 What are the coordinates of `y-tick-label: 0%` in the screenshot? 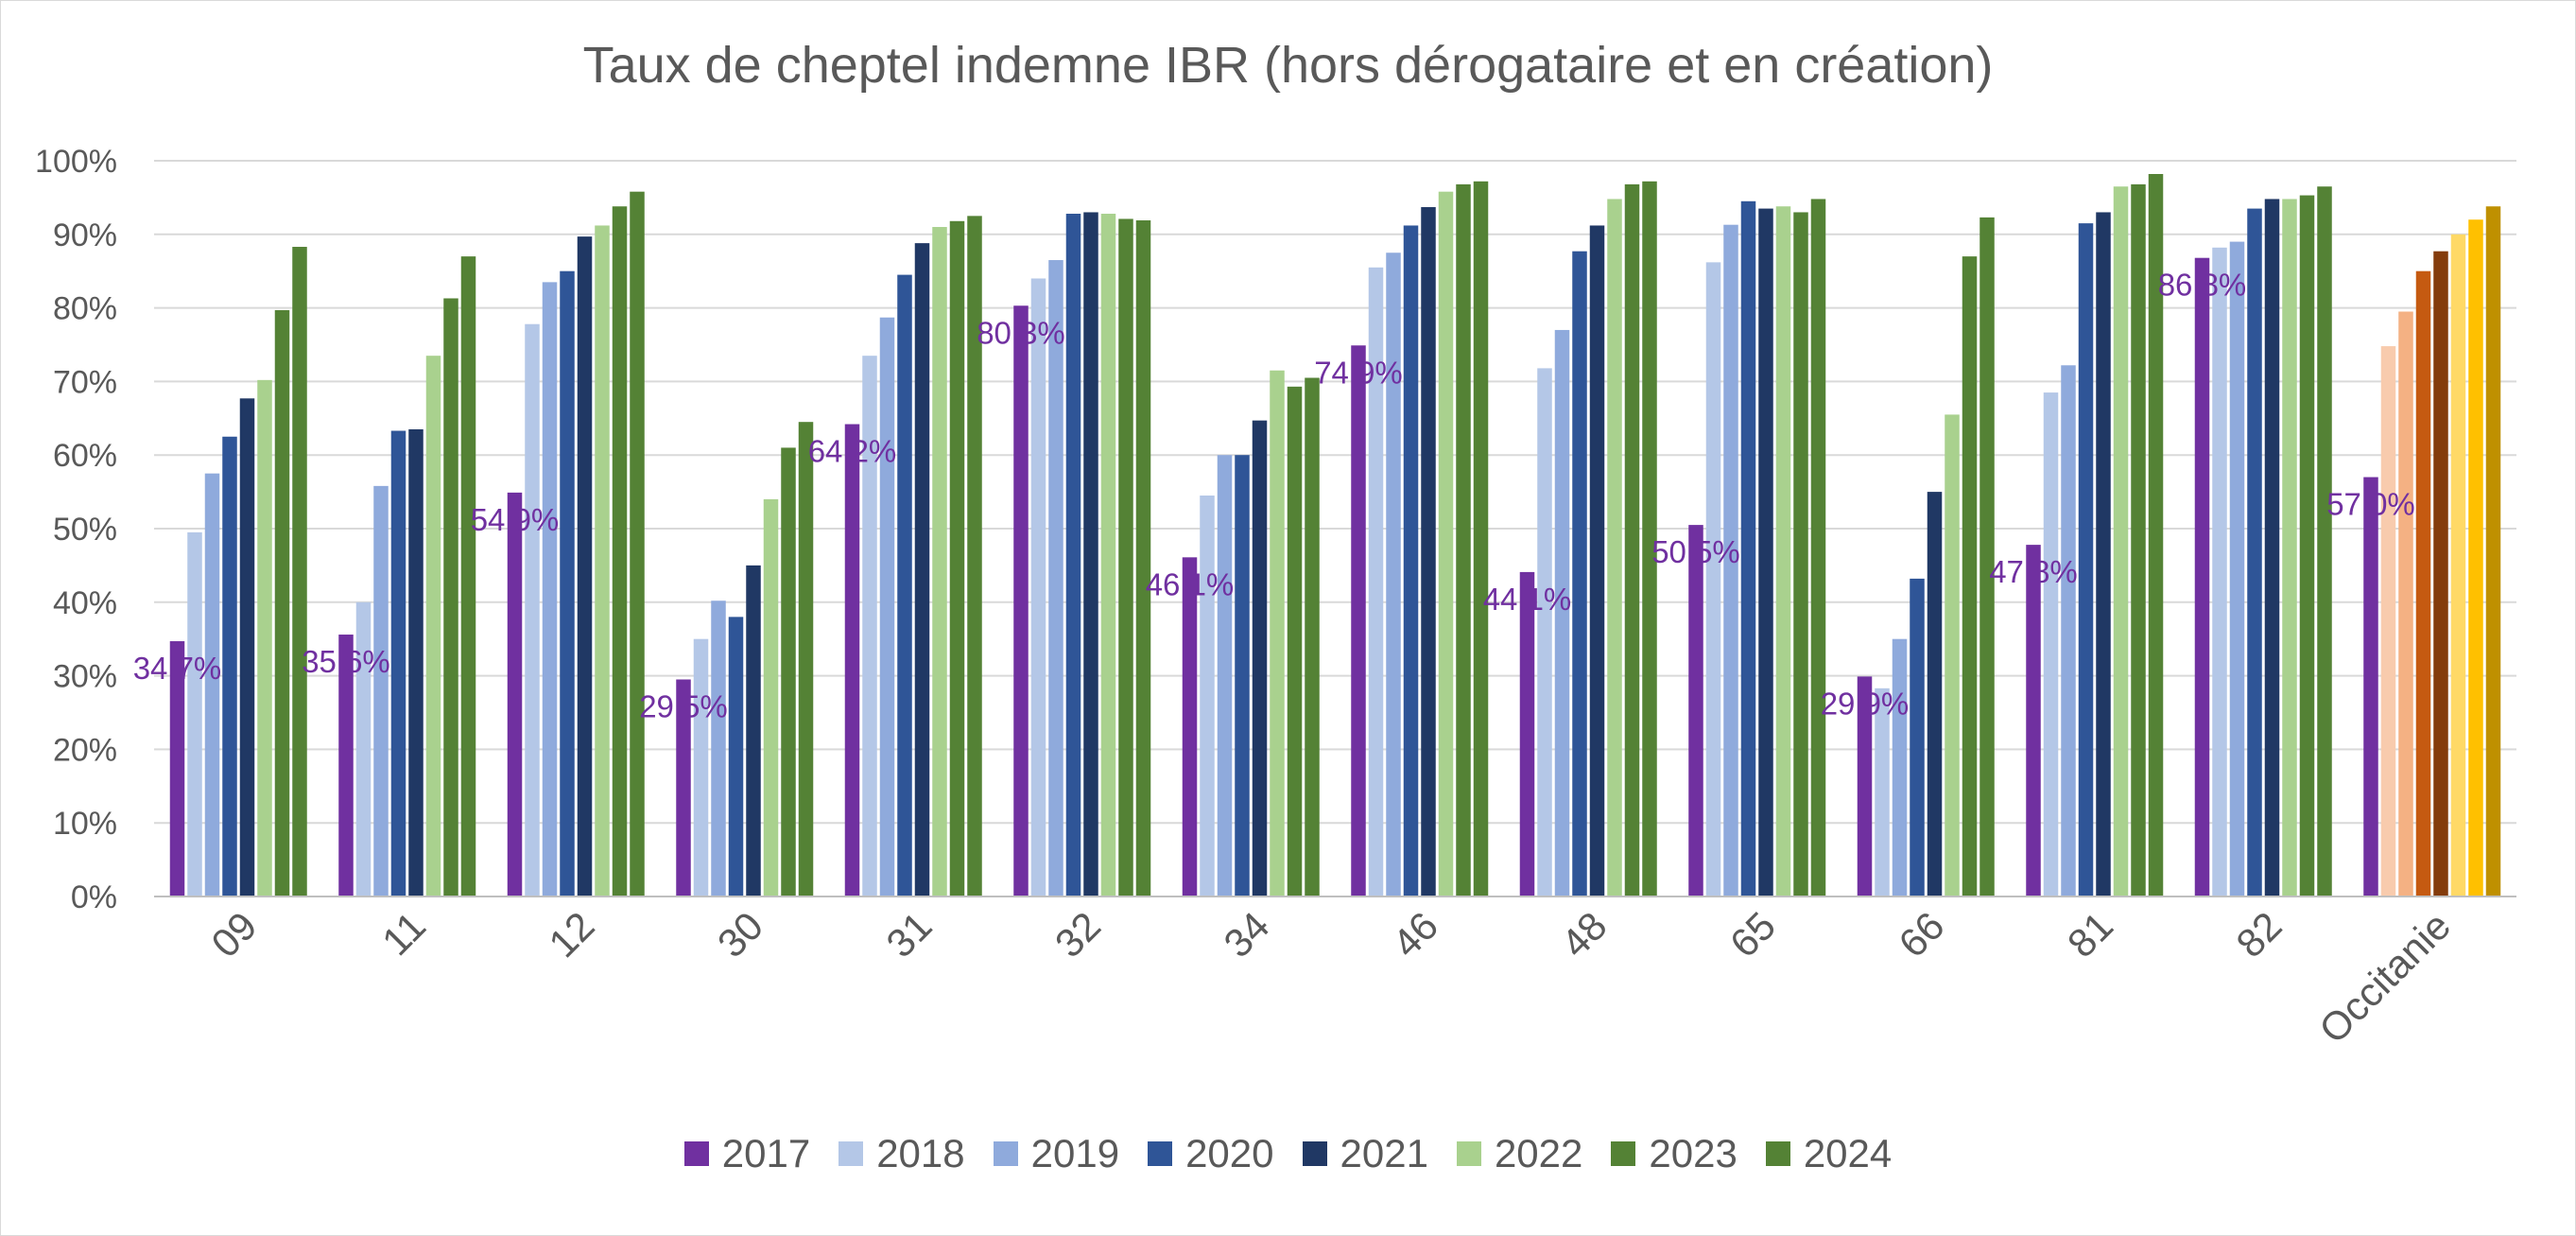 It's located at (94, 897).